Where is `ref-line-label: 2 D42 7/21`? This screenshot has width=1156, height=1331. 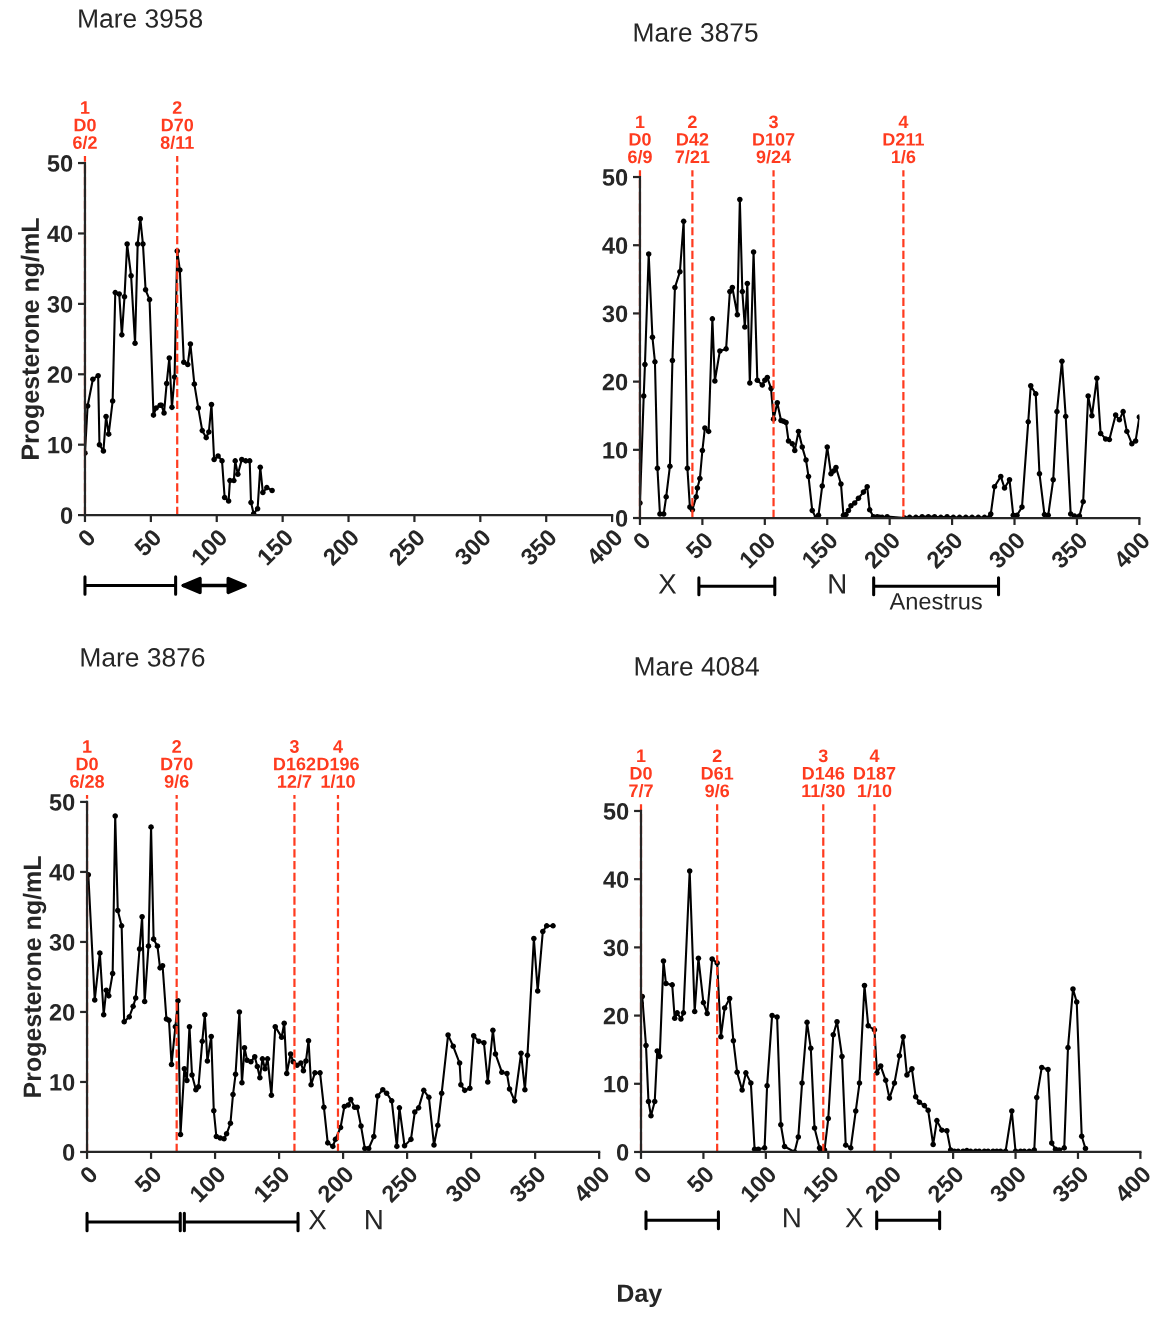 ref-line-label: 2 D42 7/21 is located at coordinates (692, 139).